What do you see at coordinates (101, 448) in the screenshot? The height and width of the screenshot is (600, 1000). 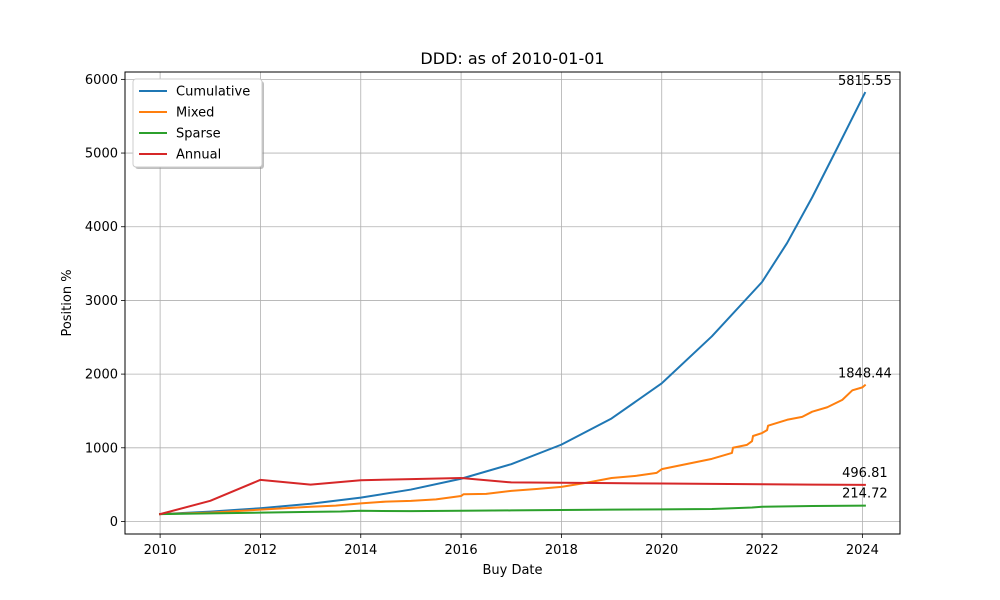 I see `y-tick-label: 1000` at bounding box center [101, 448].